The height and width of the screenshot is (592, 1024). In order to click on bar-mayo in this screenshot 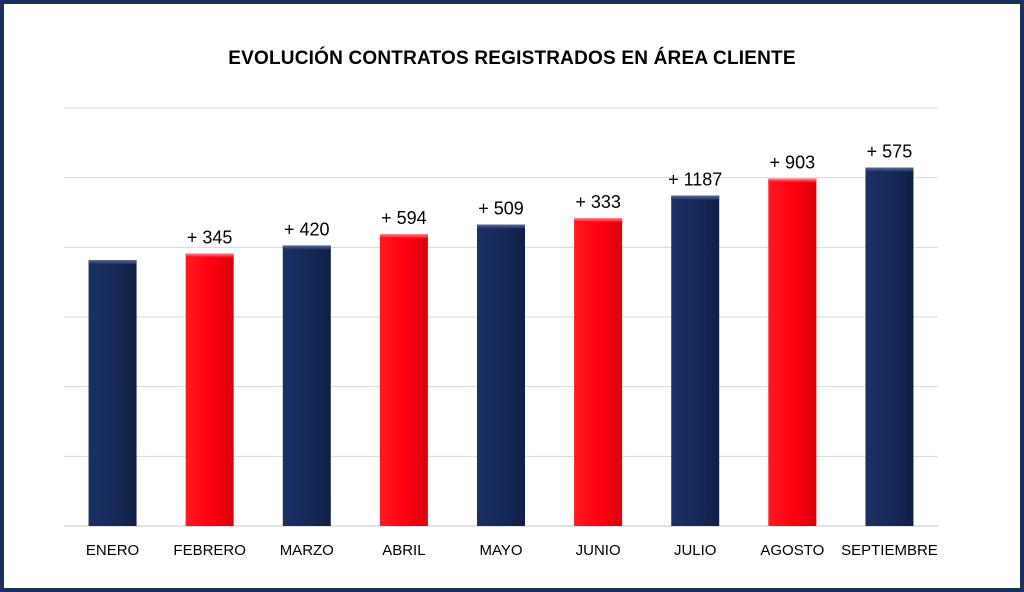, I will do `click(501, 375)`.